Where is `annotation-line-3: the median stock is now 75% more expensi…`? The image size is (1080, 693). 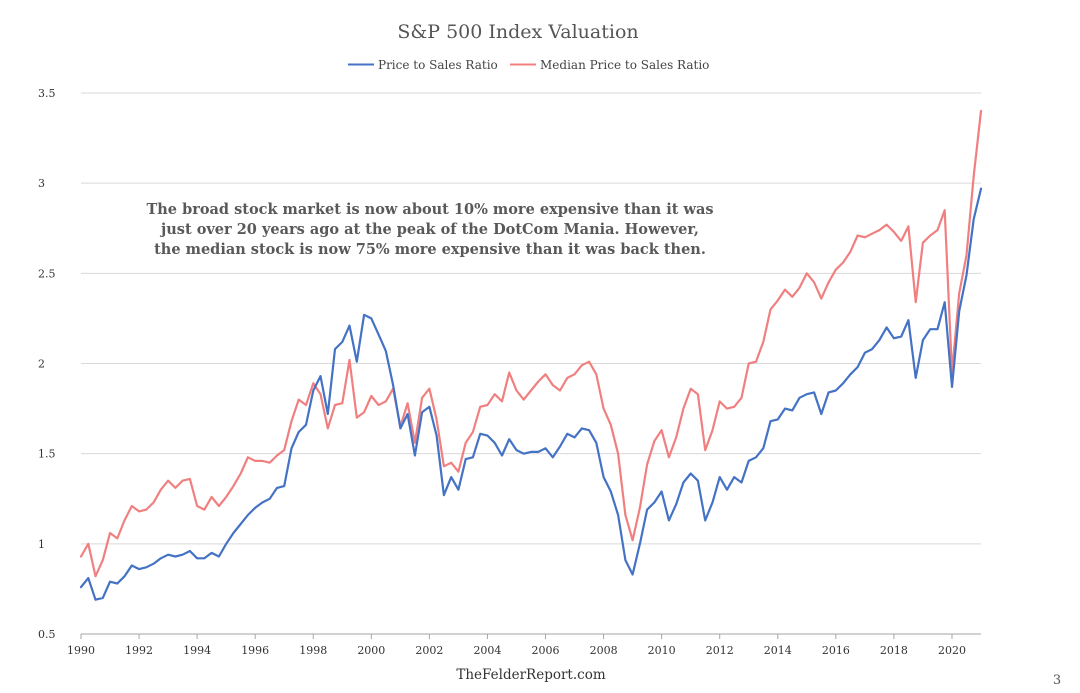
annotation-line-3: the median stock is now 75% more expensi… is located at coordinates (430, 249).